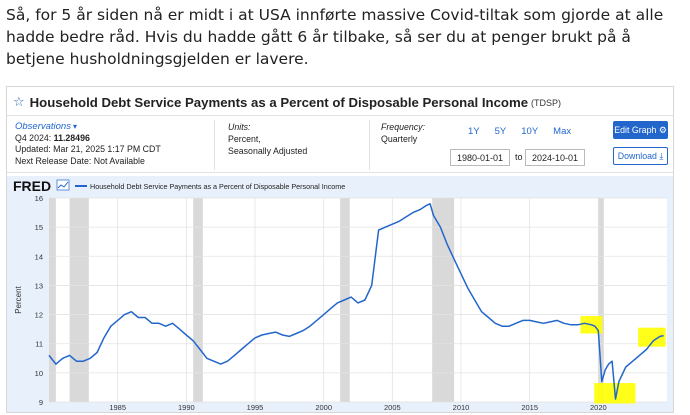 The height and width of the screenshot is (415, 690). What do you see at coordinates (71, 137) in the screenshot?
I see `latest-value: 11.28496` at bounding box center [71, 137].